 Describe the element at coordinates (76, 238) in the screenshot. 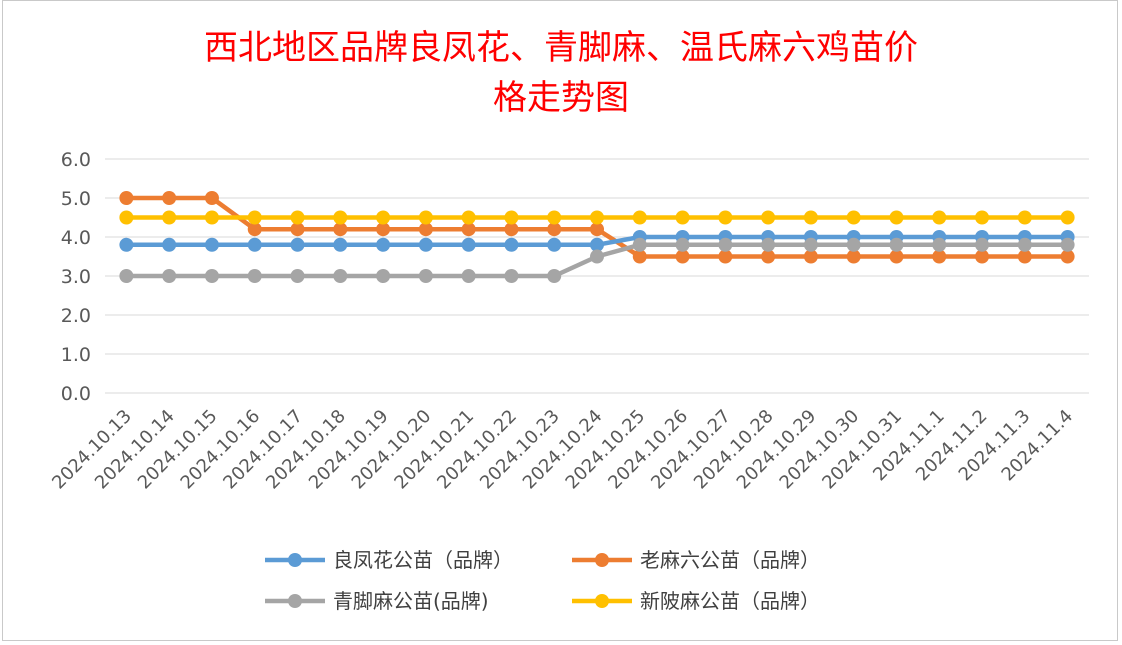

I see `y-tick-label: 4.0` at that location.